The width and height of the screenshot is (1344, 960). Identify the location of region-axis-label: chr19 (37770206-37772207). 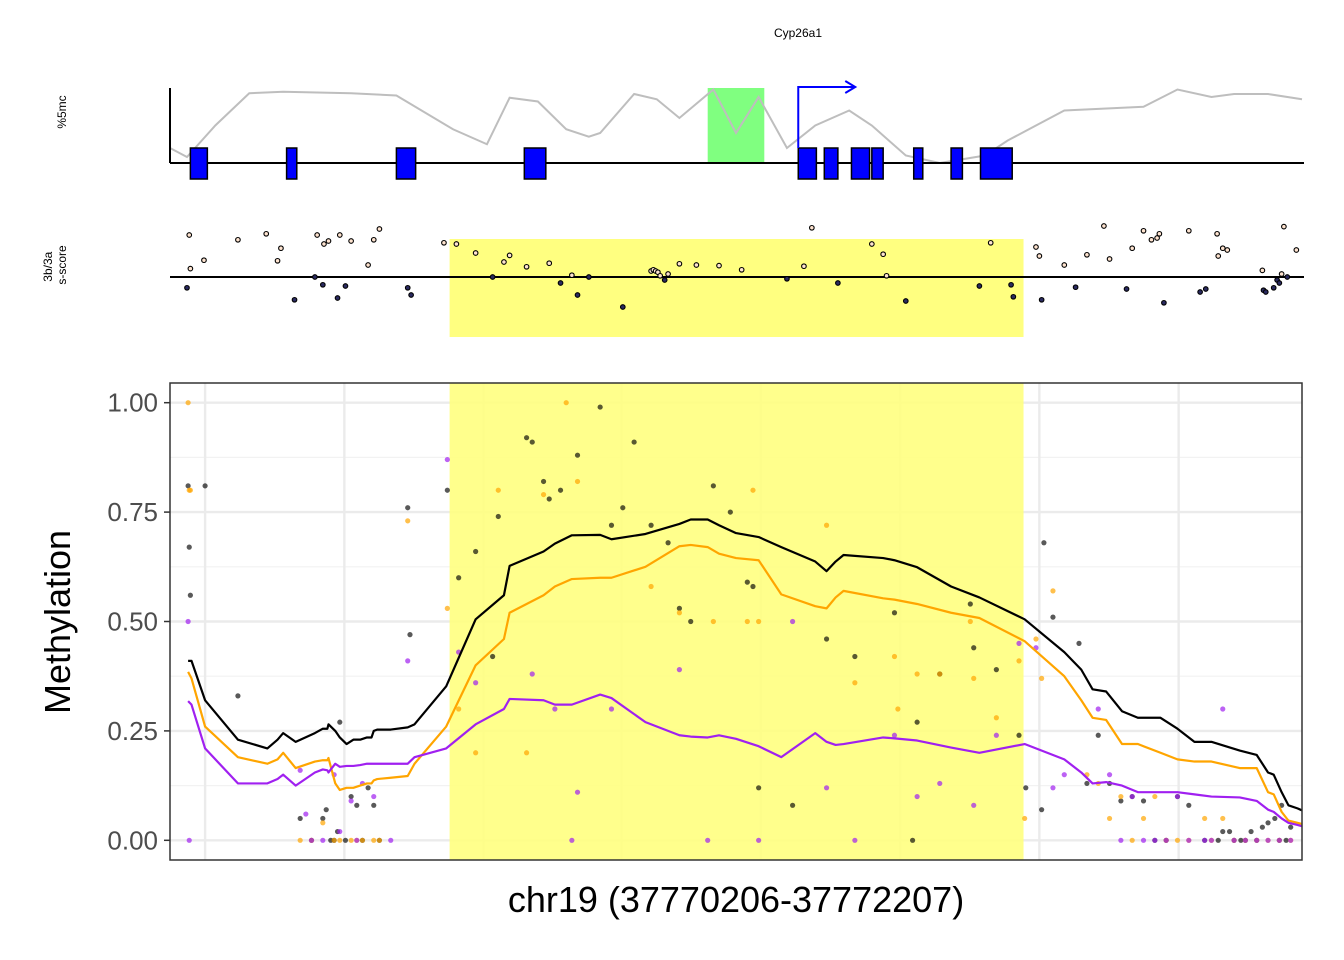
(736, 899).